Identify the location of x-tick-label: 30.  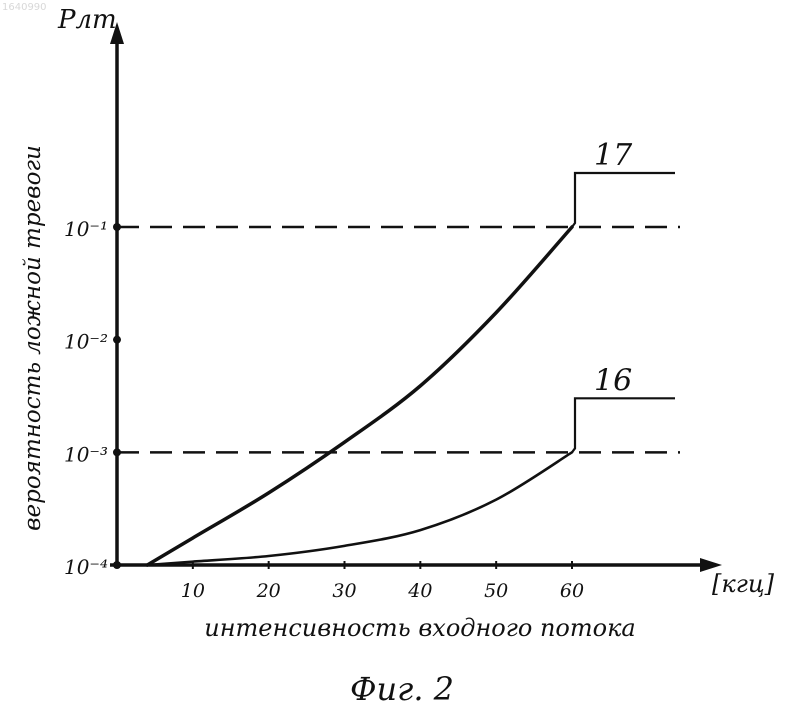
(344, 591).